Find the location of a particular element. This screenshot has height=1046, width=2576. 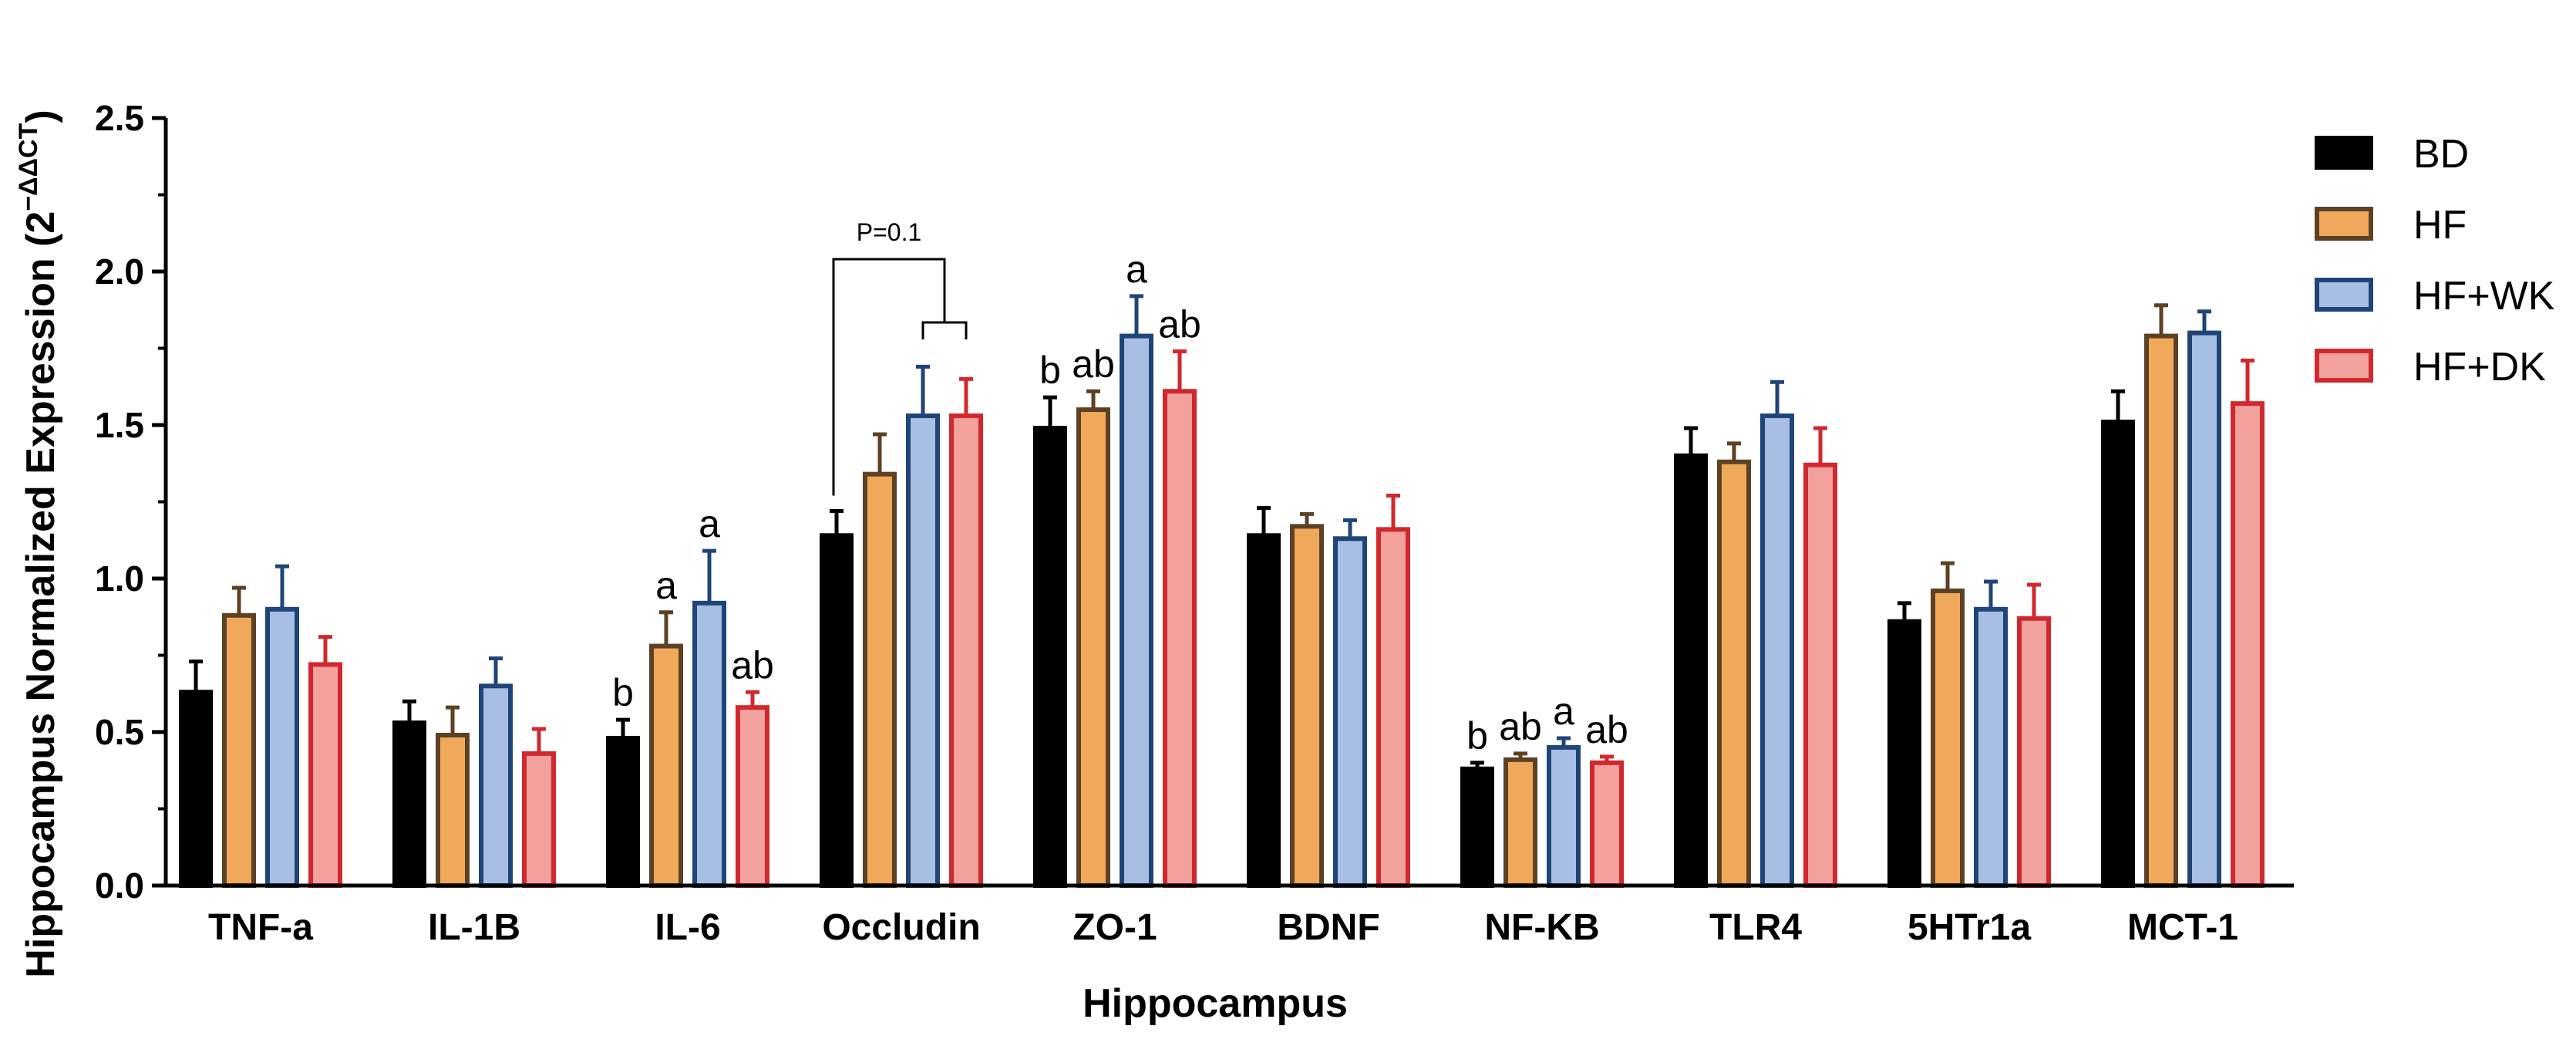

legend-item: HF+WK is located at coordinates (2435, 297).